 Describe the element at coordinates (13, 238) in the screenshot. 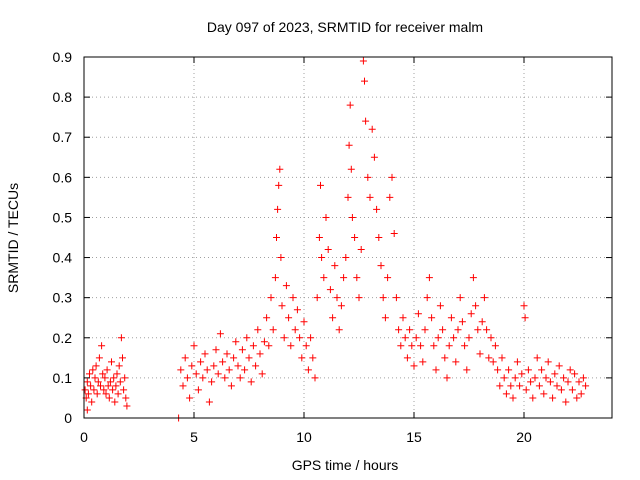

I see `y-axis-label: SRMTID / TECUs` at that location.